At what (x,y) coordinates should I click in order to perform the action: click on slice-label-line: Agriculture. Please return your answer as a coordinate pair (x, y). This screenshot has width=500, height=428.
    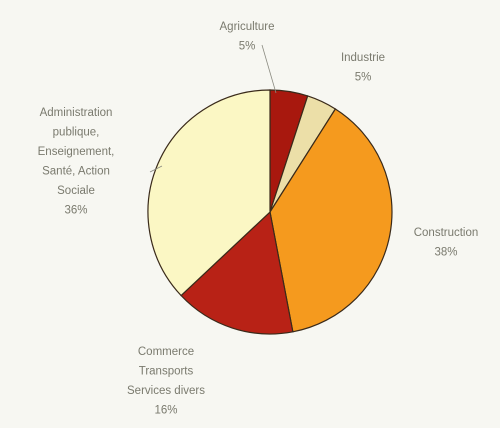
    Looking at the image, I should click on (247, 27).